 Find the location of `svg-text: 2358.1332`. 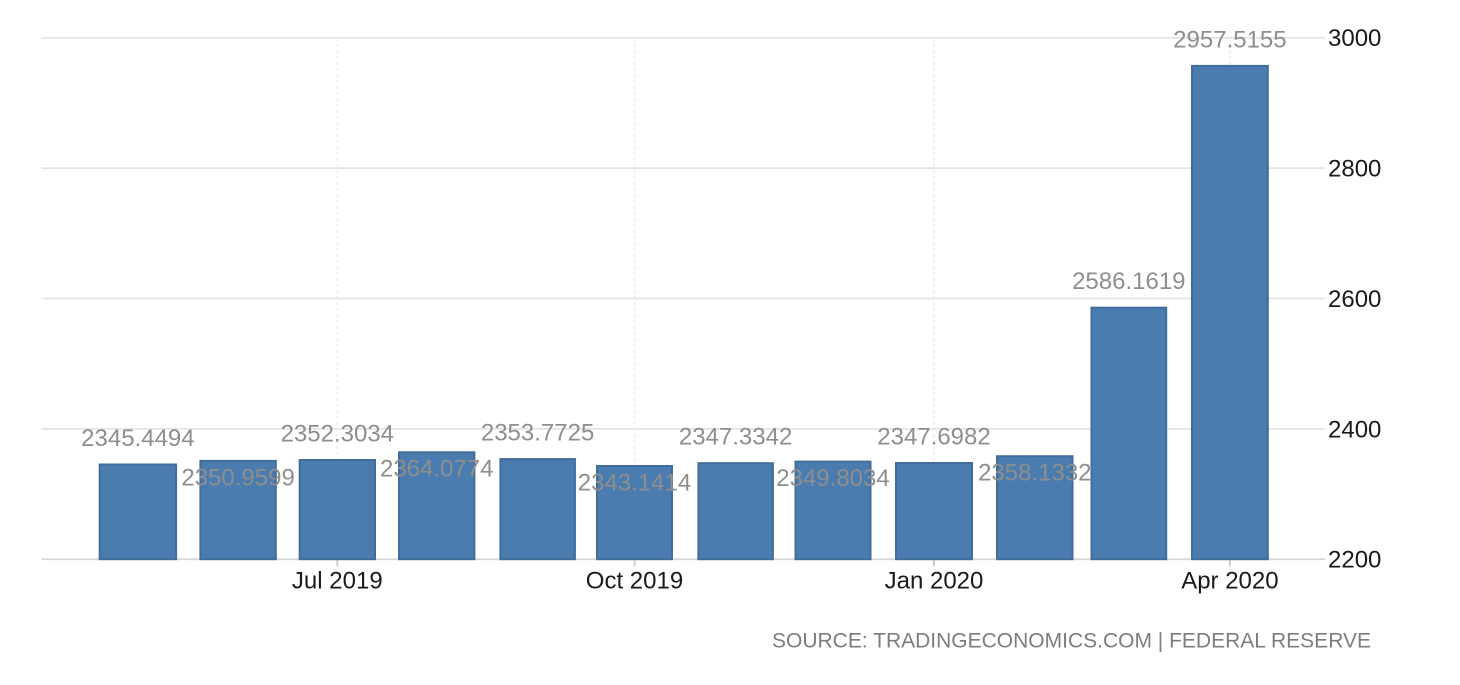

svg-text: 2358.1332 is located at coordinates (1034, 473).